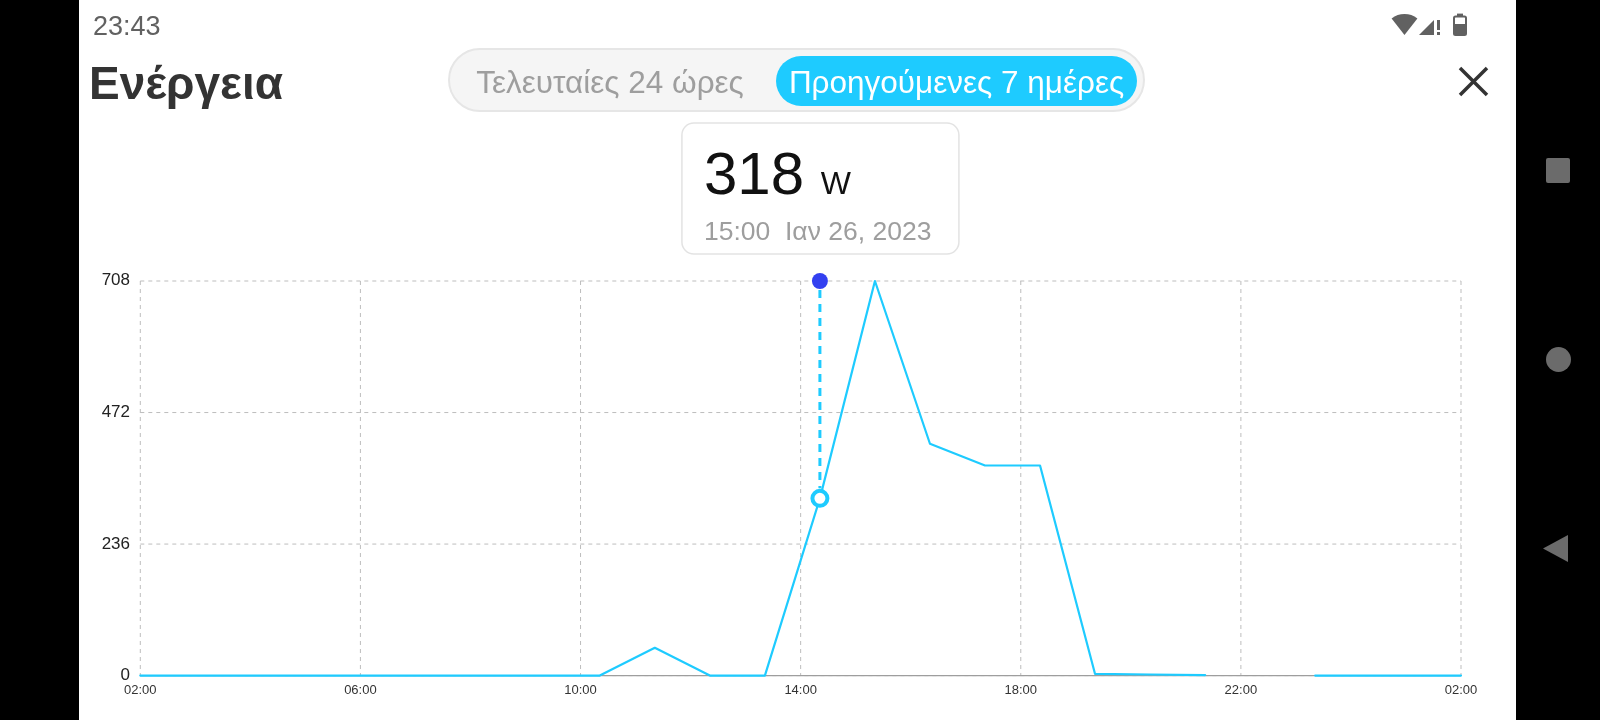 This screenshot has width=1600, height=720. What do you see at coordinates (610, 82) in the screenshot?
I see `text: Τελευταίες 24 ώρες` at bounding box center [610, 82].